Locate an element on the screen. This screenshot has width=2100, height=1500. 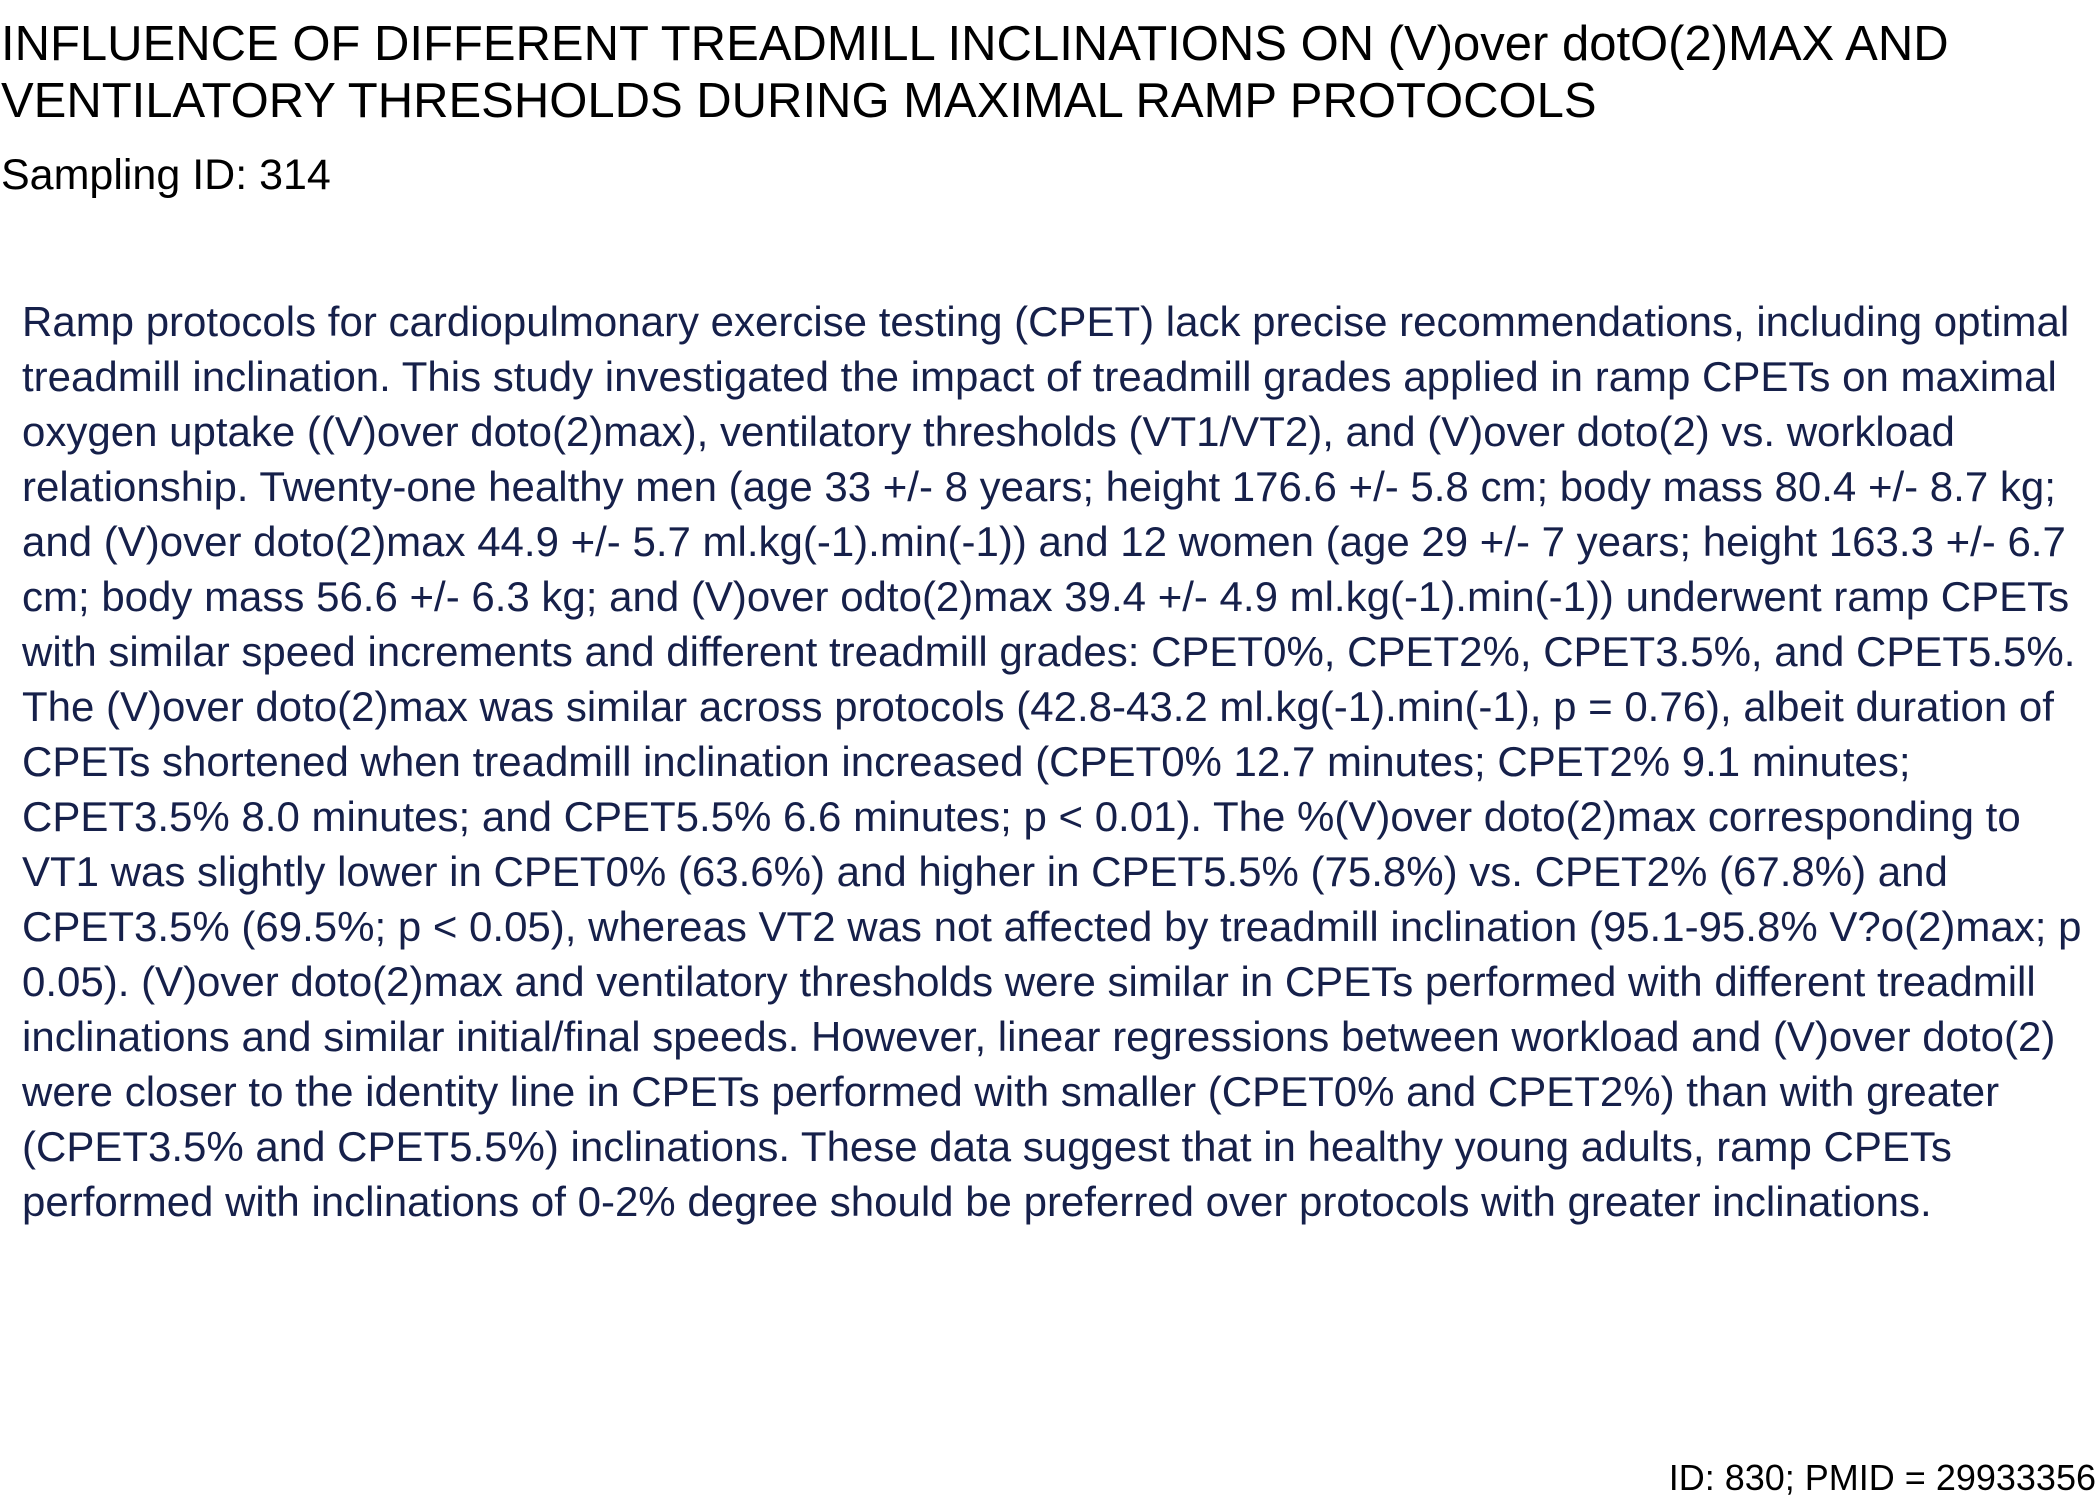
sampling-id: Sampling ID: 314 is located at coordinates (166, 175).